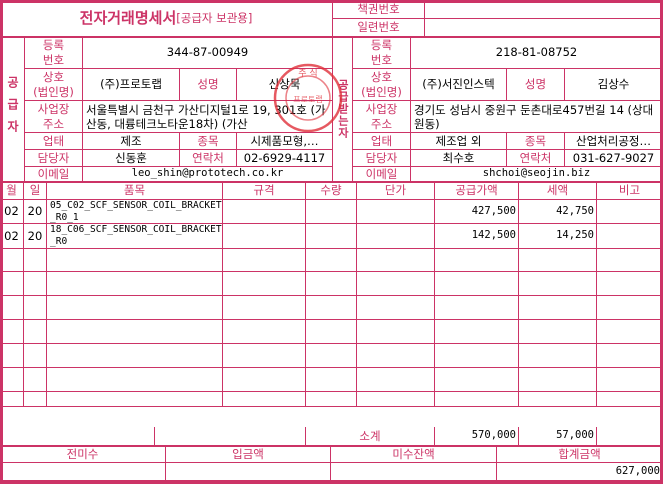  Describe the element at coordinates (54, 117) in the screenshot. I see `supplier-address-label: 사업장 주소` at that location.